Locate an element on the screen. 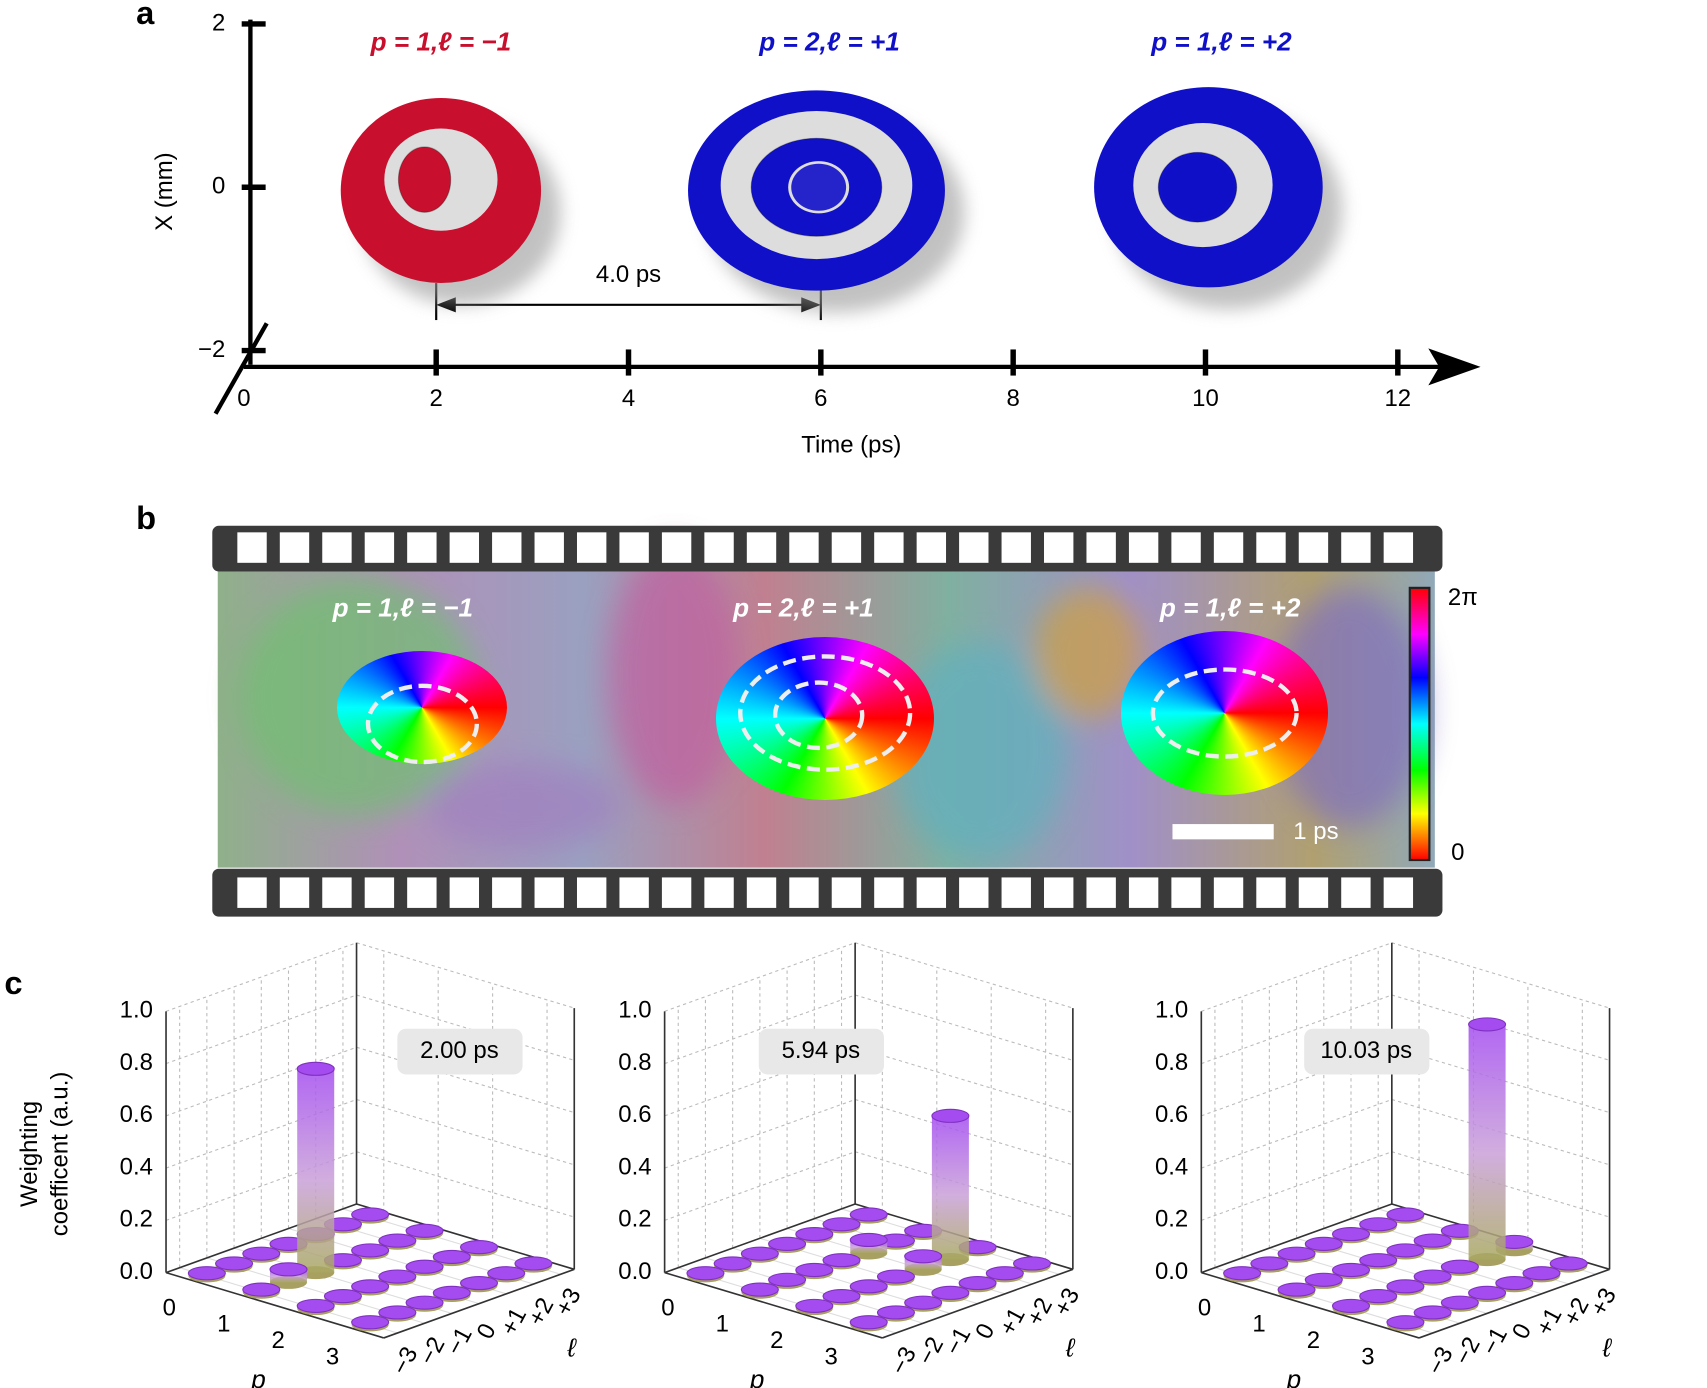  bar is located at coordinates (950, 1187).